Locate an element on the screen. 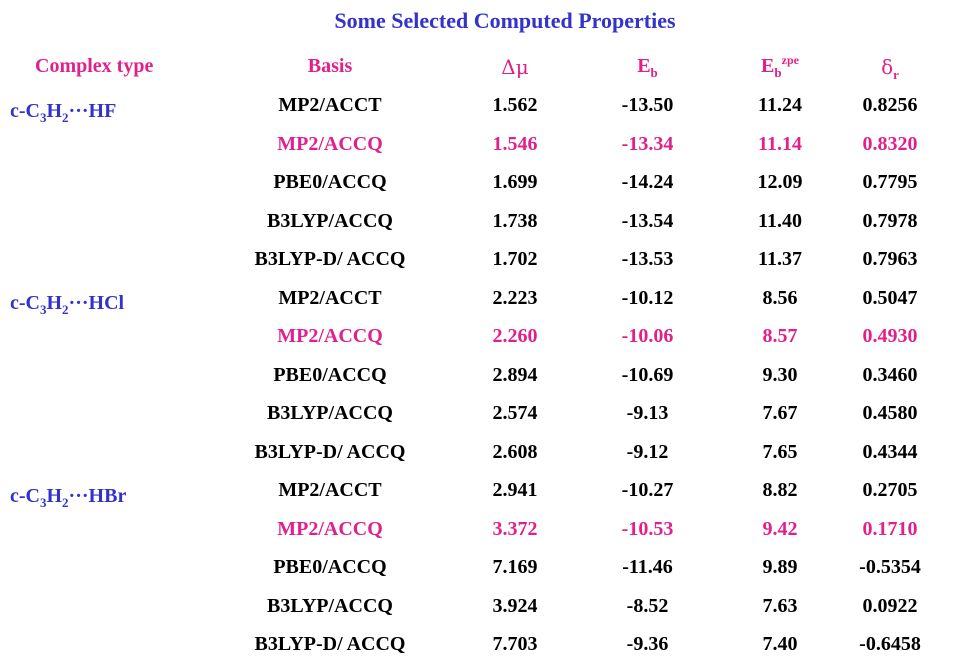 The width and height of the screenshot is (960, 672). ebzpe-cell: 11.14 is located at coordinates (780, 144).